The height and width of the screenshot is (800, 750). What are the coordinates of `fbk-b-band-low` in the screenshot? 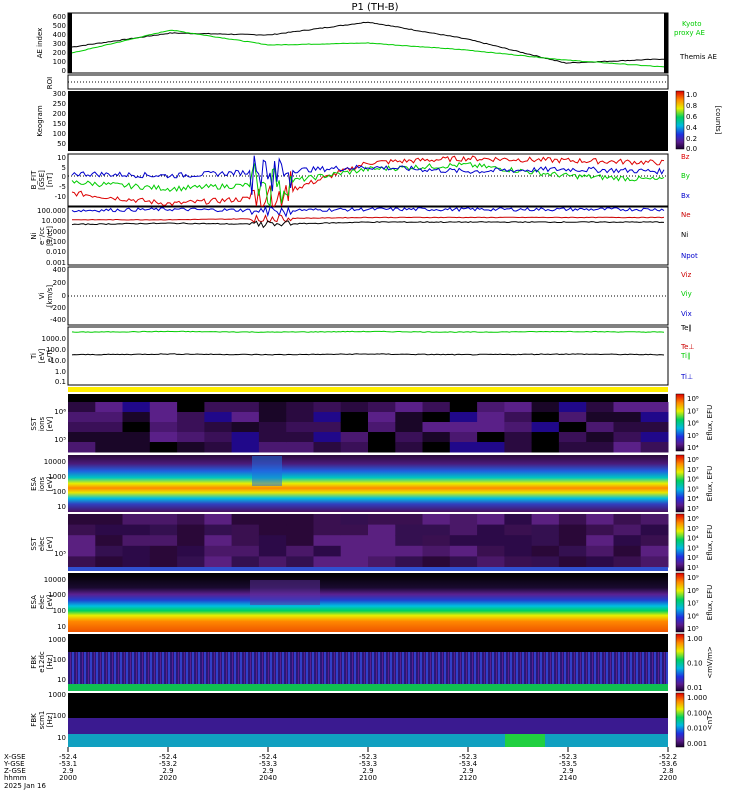 It's located at (368, 740).